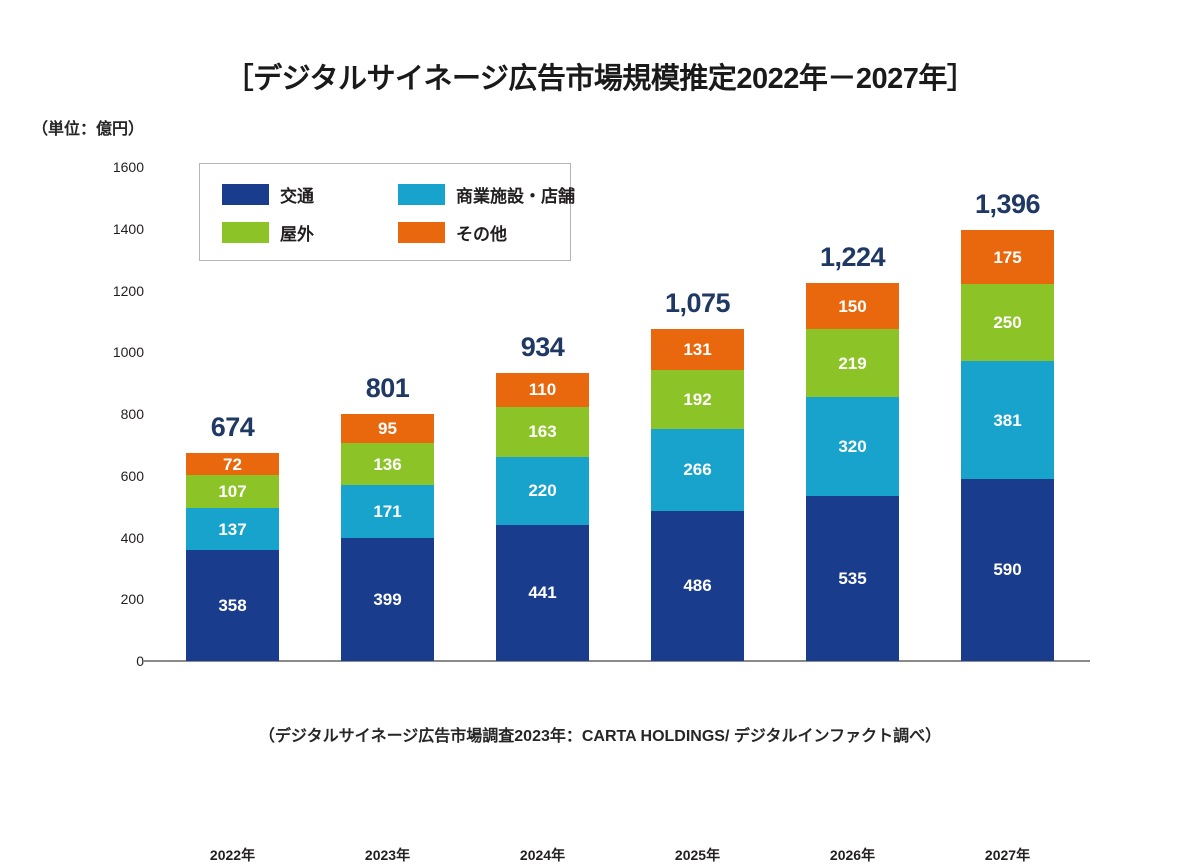  I want to click on bar-stack: 131 192 266 486, so click(697, 495).